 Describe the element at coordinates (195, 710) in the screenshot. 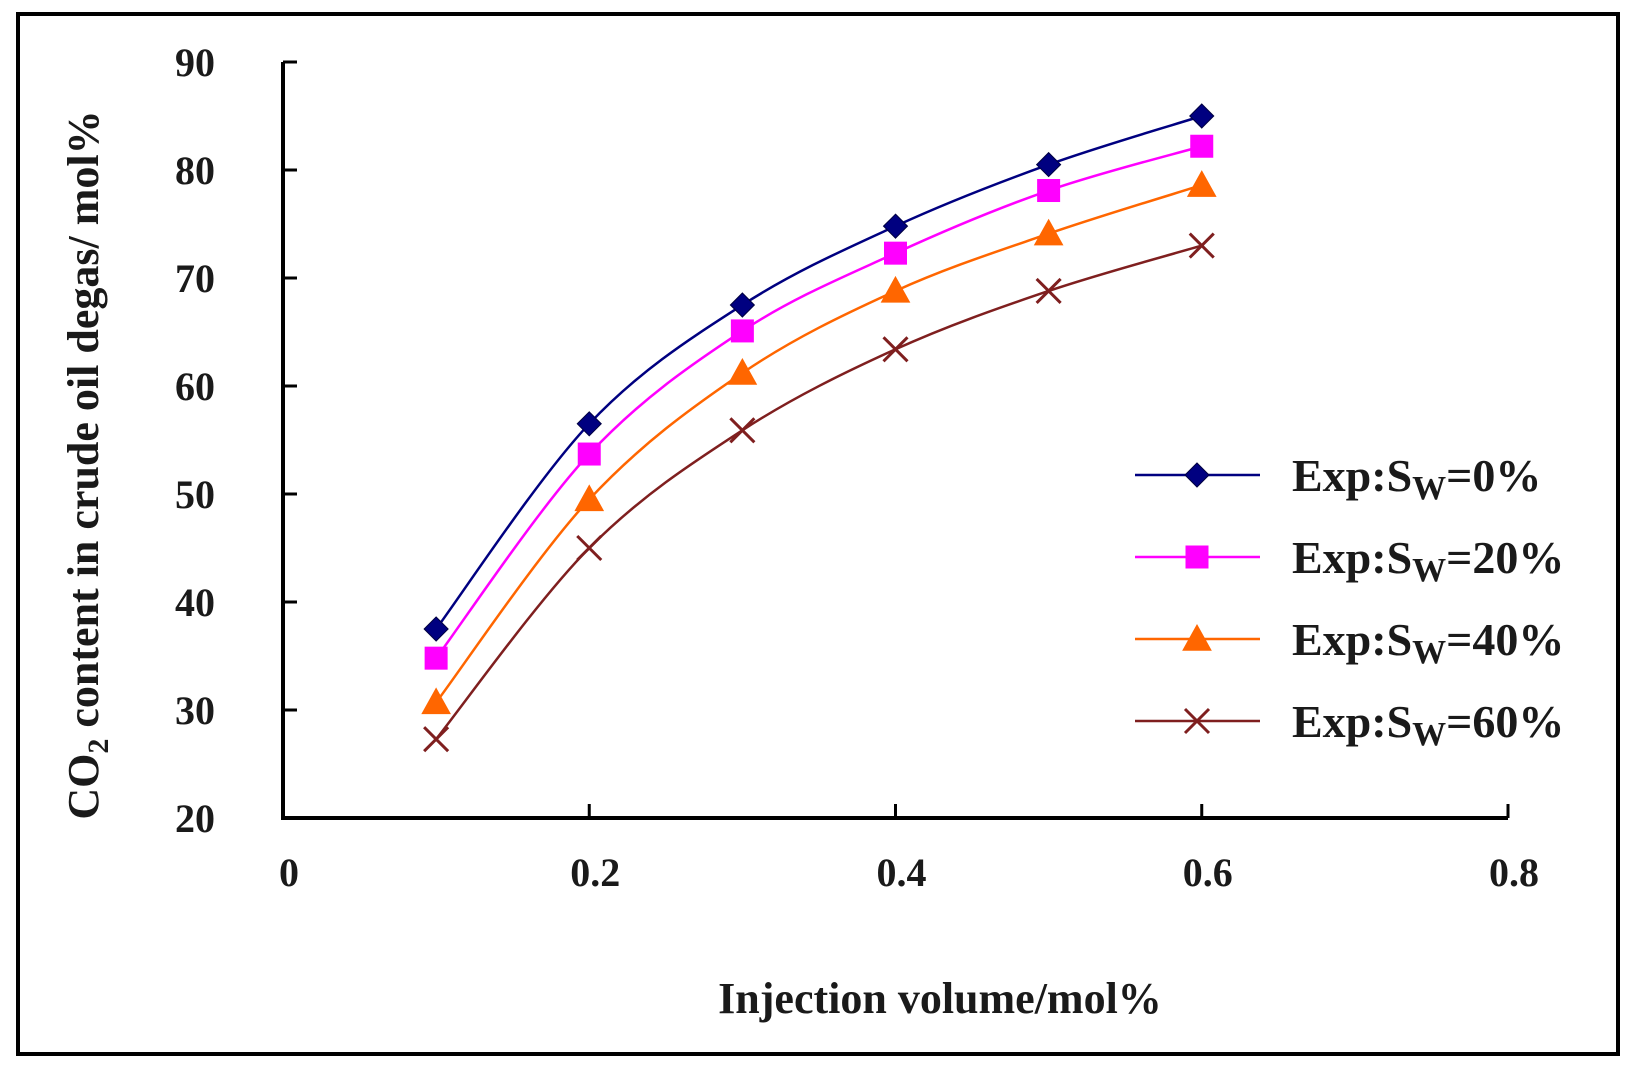

I see `y-tick-label: 30` at that location.